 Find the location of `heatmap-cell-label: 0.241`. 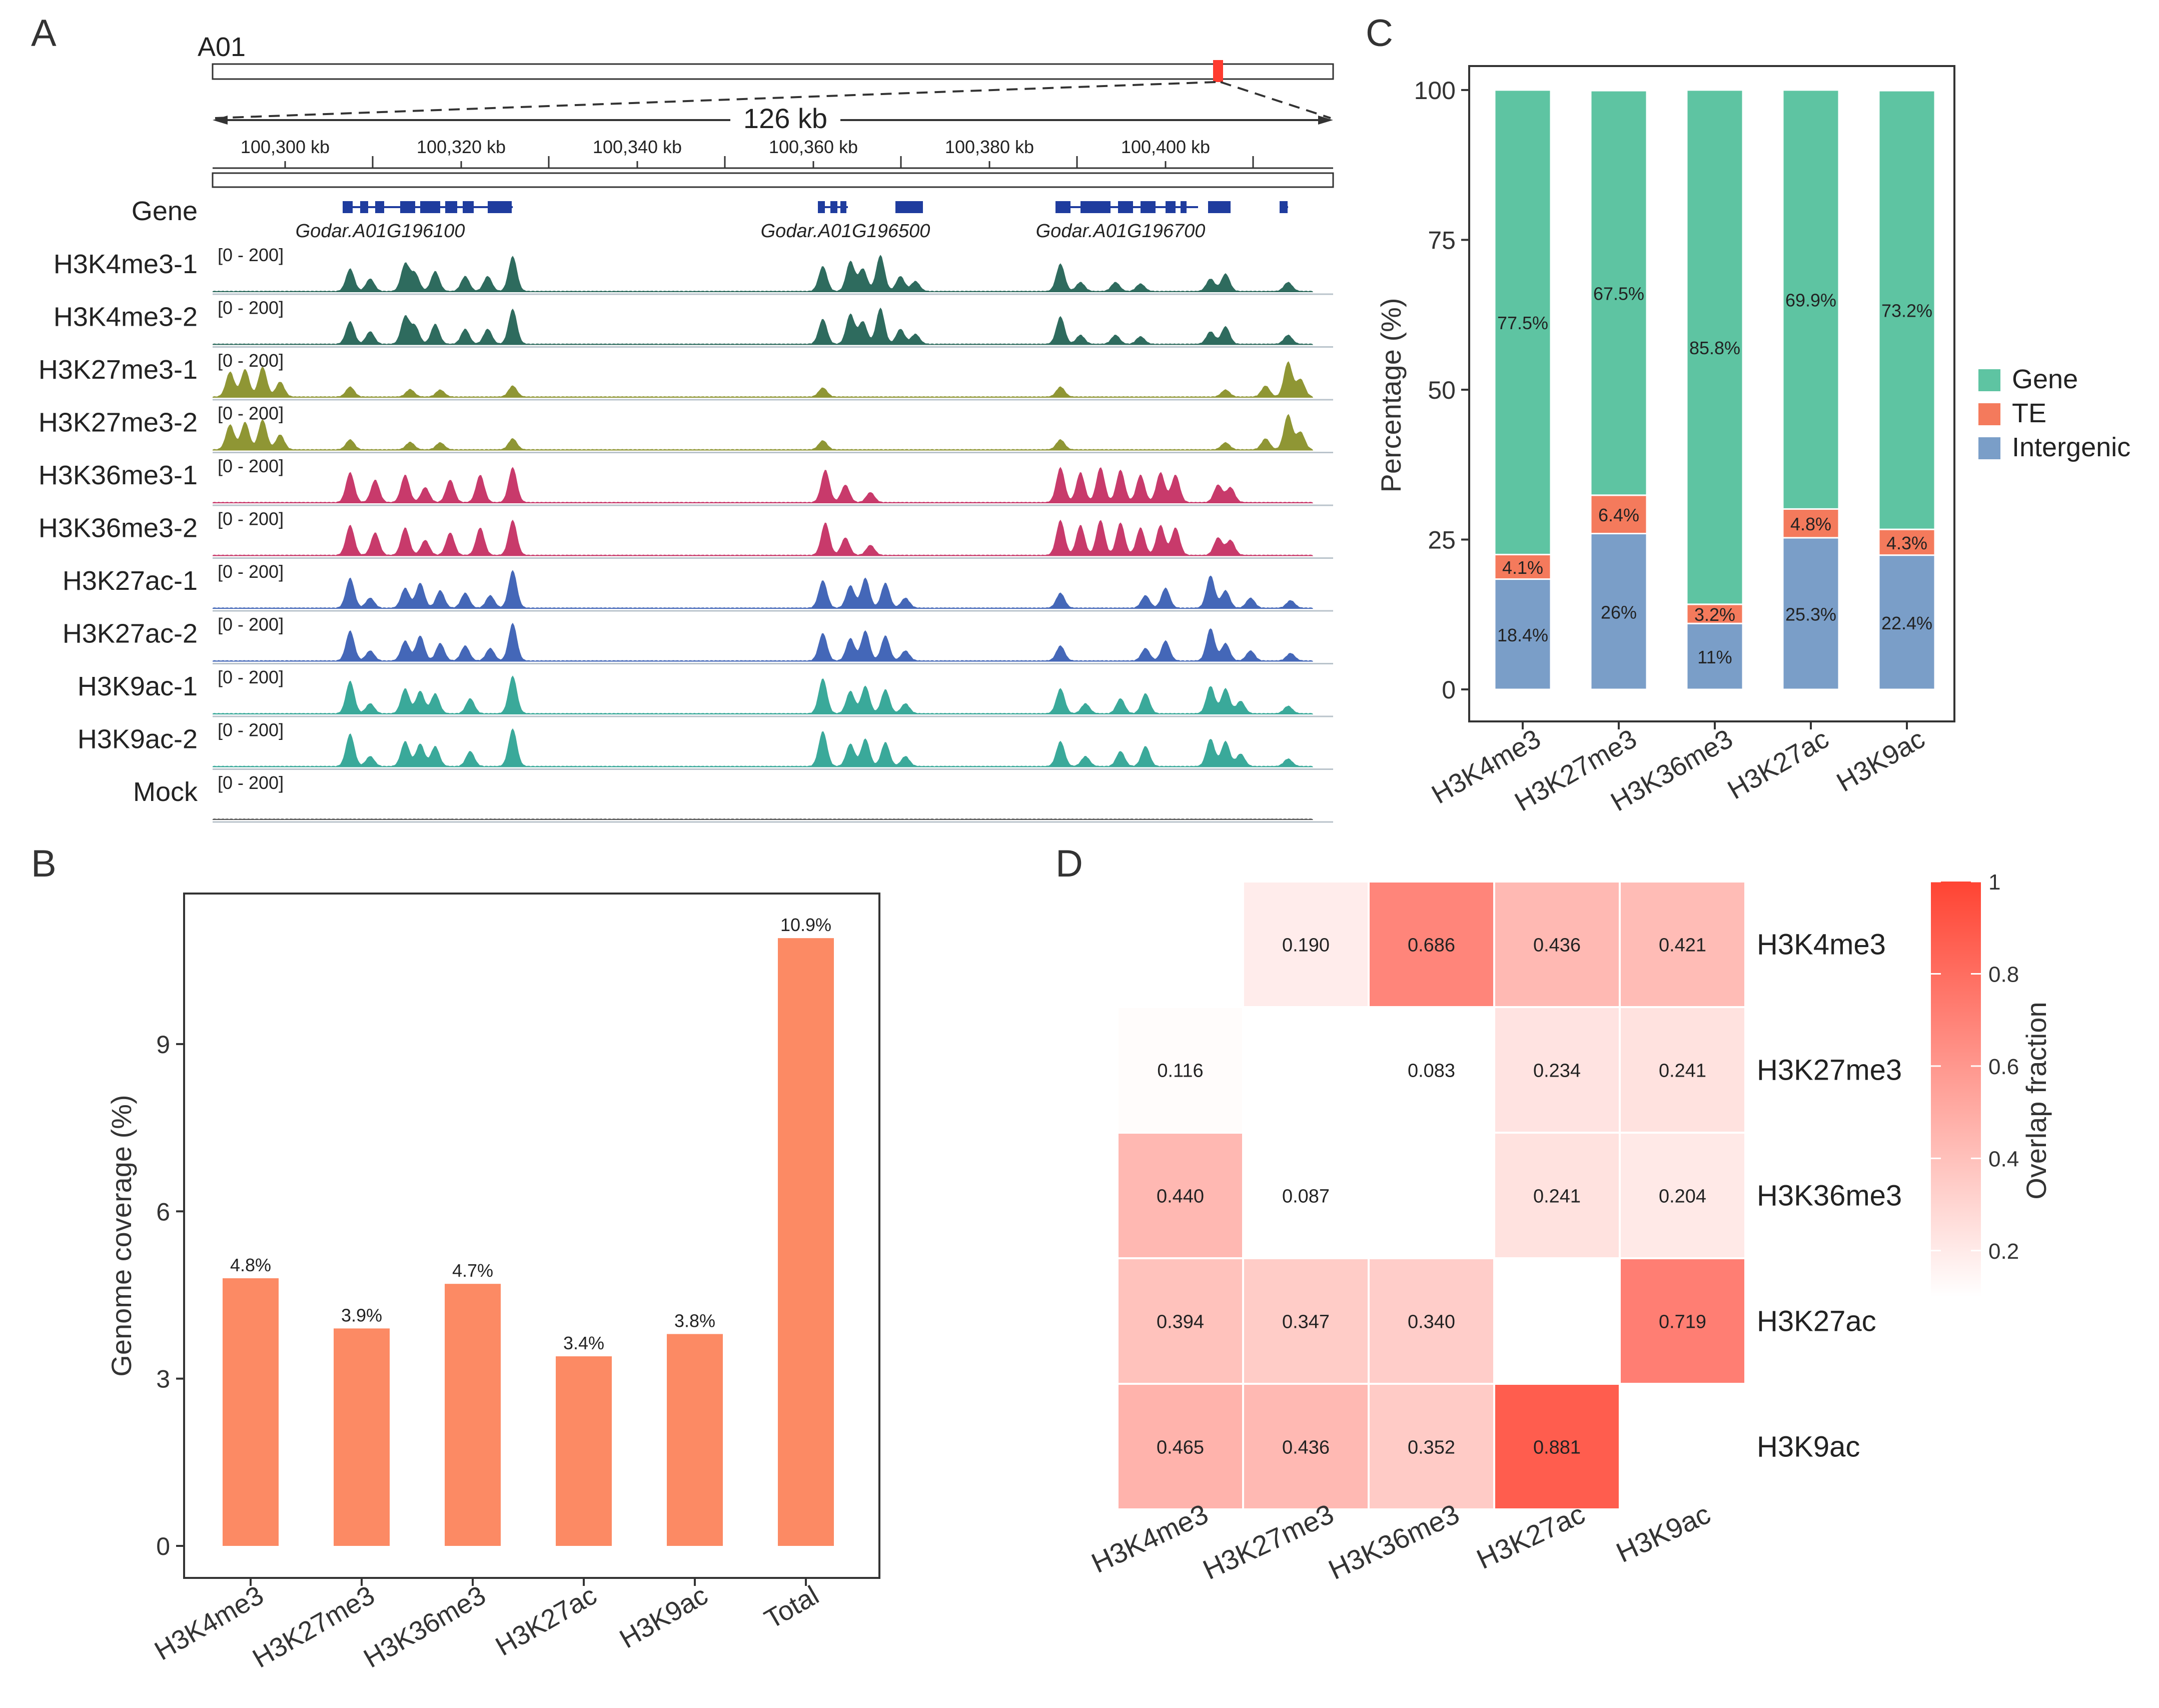

heatmap-cell-label: 0.241 is located at coordinates (1682, 1072).